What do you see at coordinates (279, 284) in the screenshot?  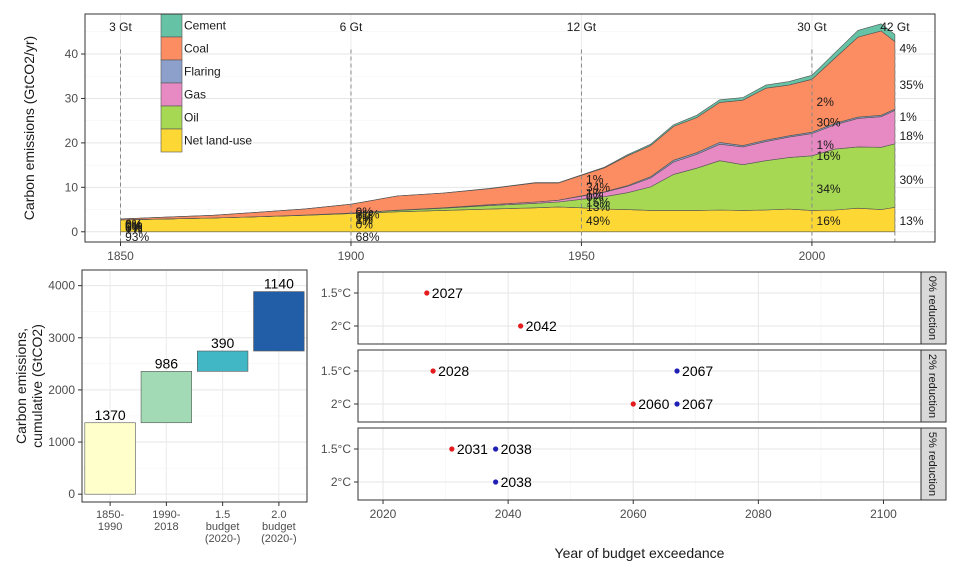 I see `bar-value-label: 1140` at bounding box center [279, 284].